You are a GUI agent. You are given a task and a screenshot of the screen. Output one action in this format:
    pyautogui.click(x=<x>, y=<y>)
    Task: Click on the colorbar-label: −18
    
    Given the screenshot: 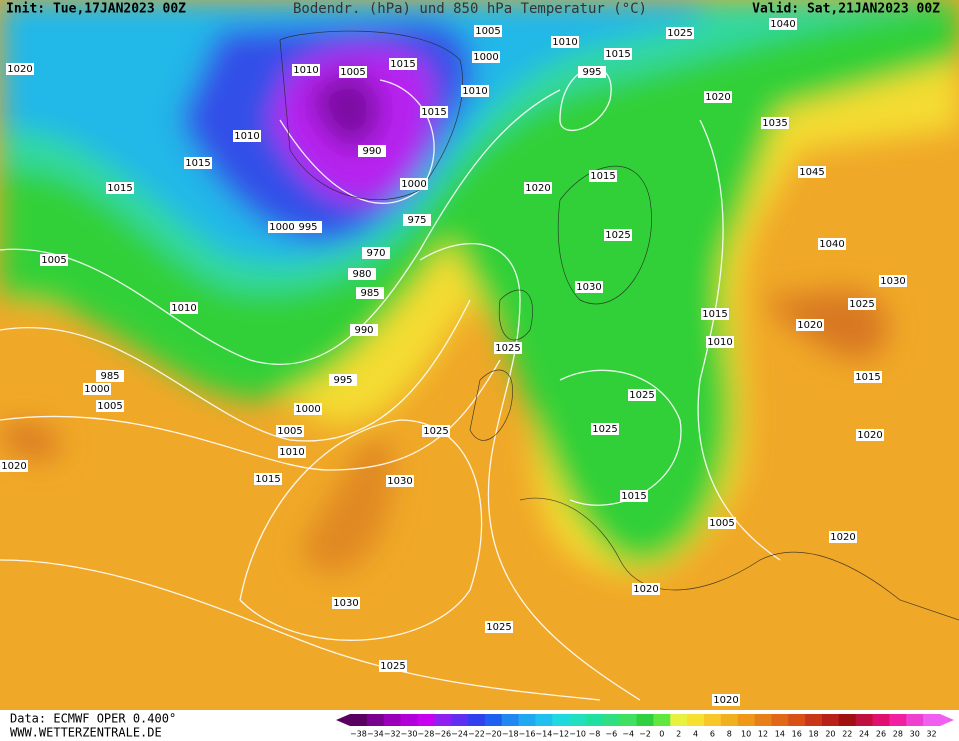 What is the action you would take?
    pyautogui.click(x=510, y=734)
    